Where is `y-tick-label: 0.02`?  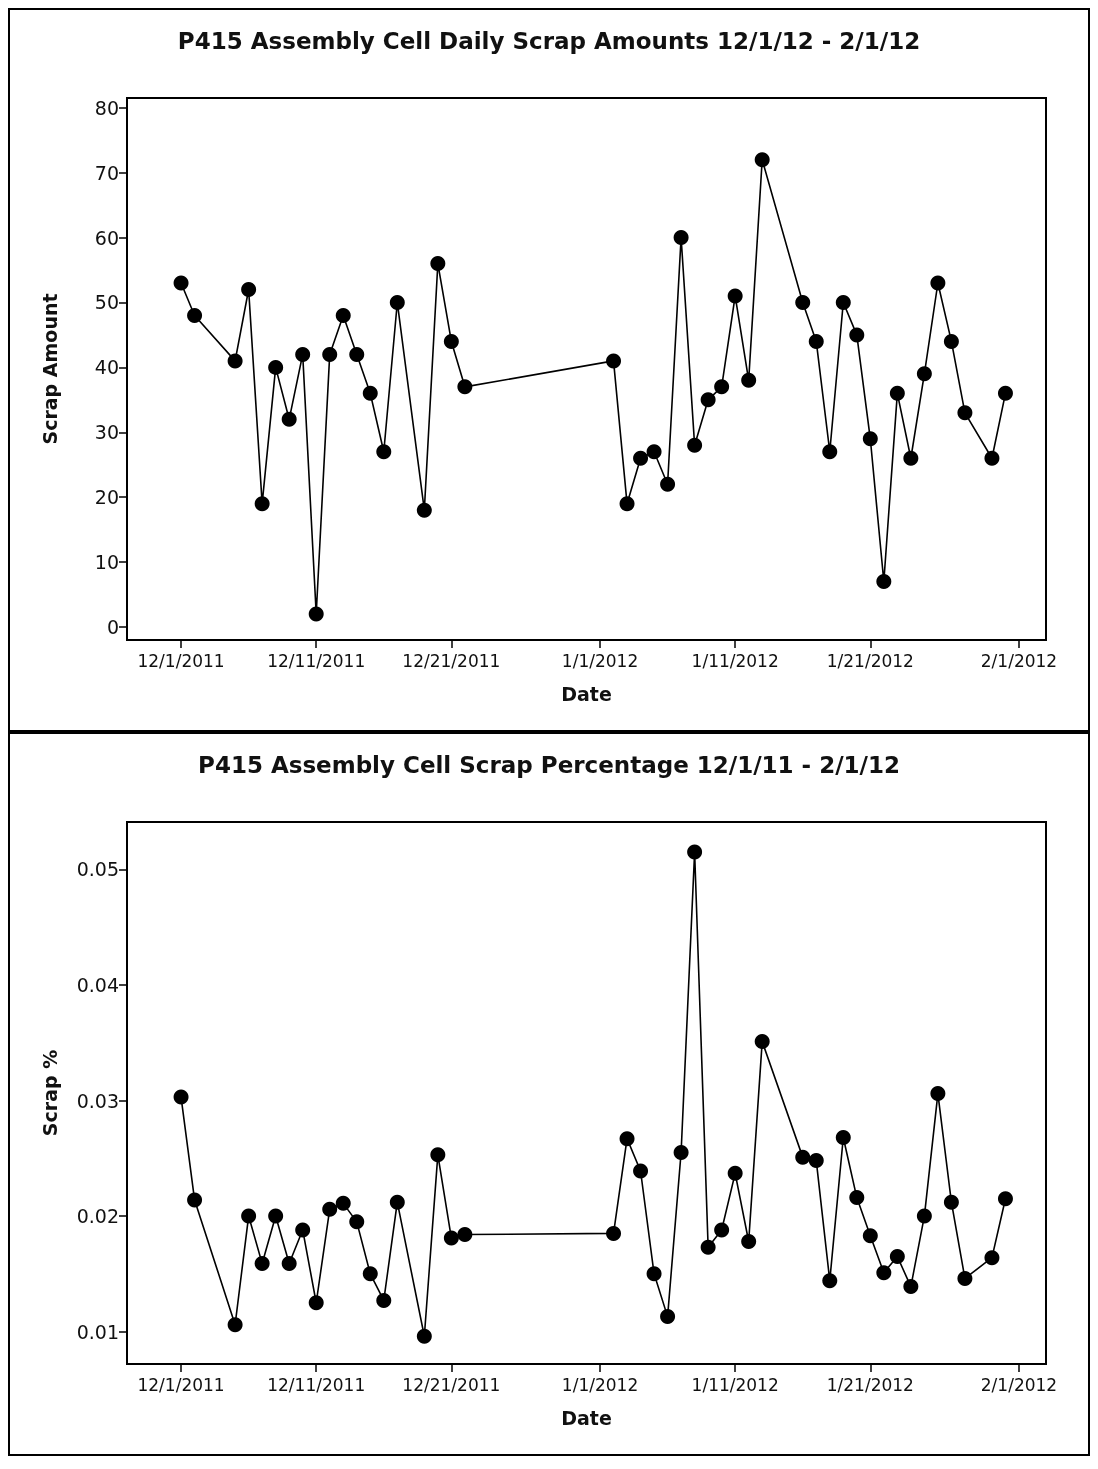
y-tick-label: 0.02 is located at coordinates (97, 1216).